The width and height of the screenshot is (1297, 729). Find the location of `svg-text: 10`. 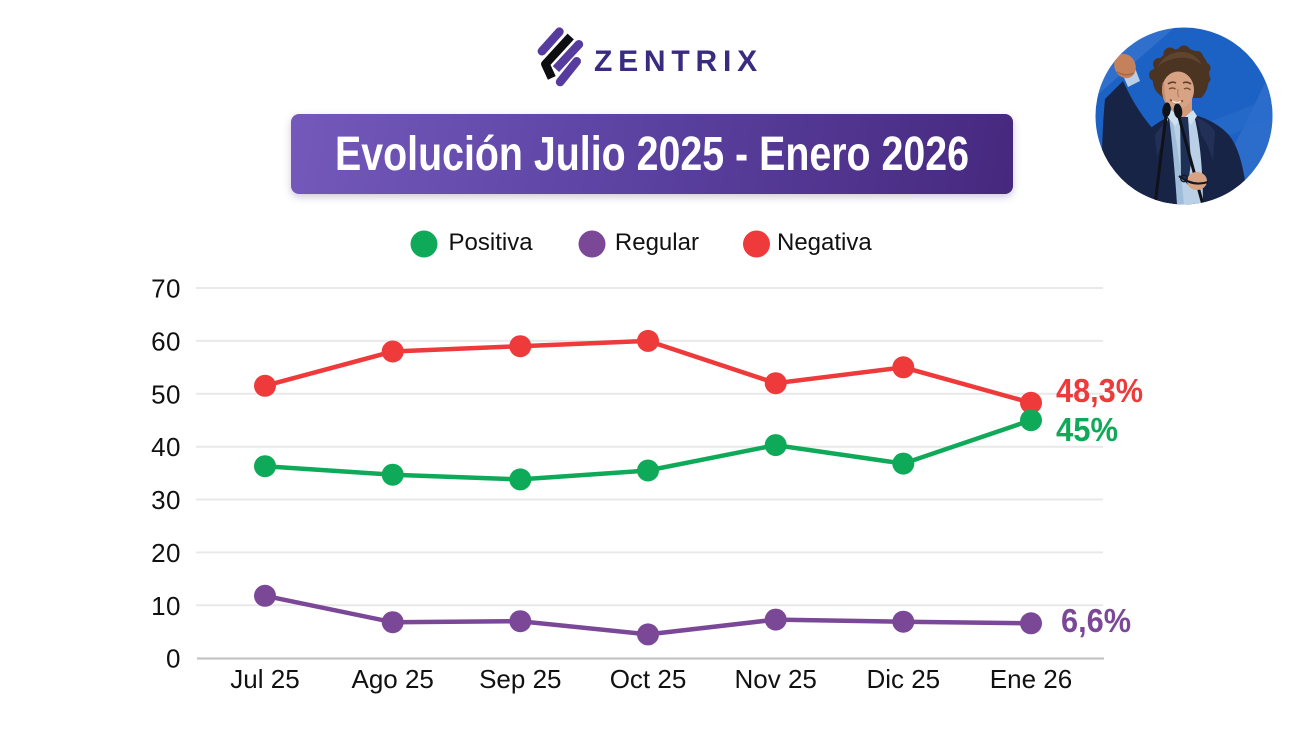

svg-text: 10 is located at coordinates (166, 606).